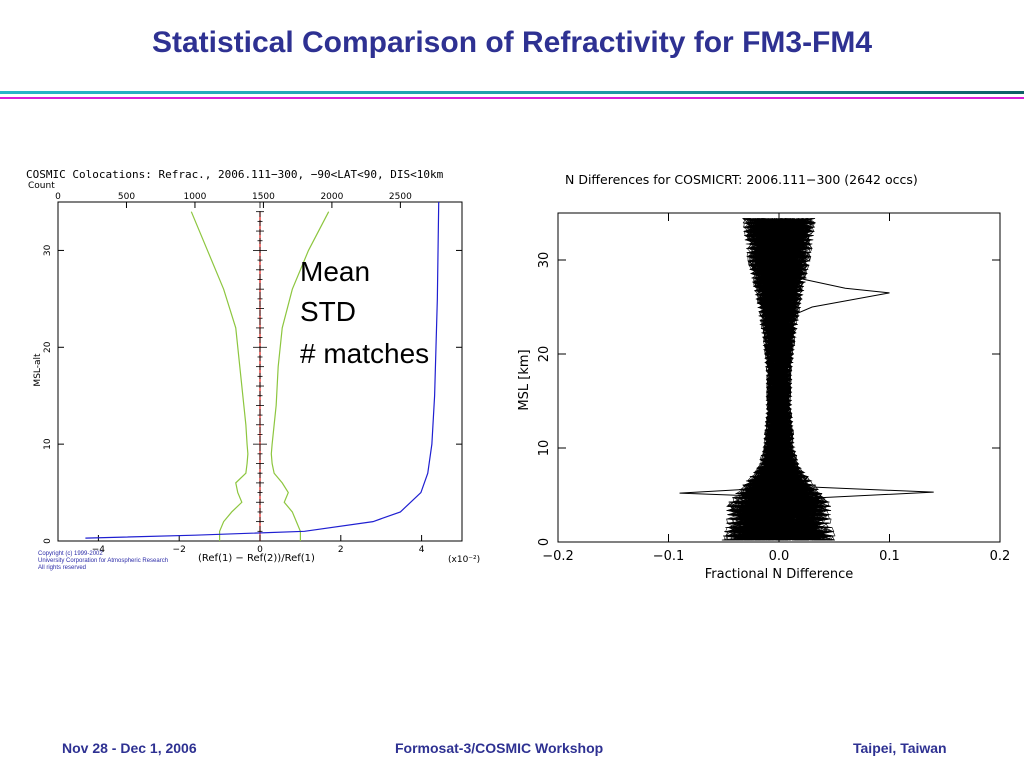 This screenshot has width=1024, height=768. I want to click on title-divider-magenta, so click(512, 98).